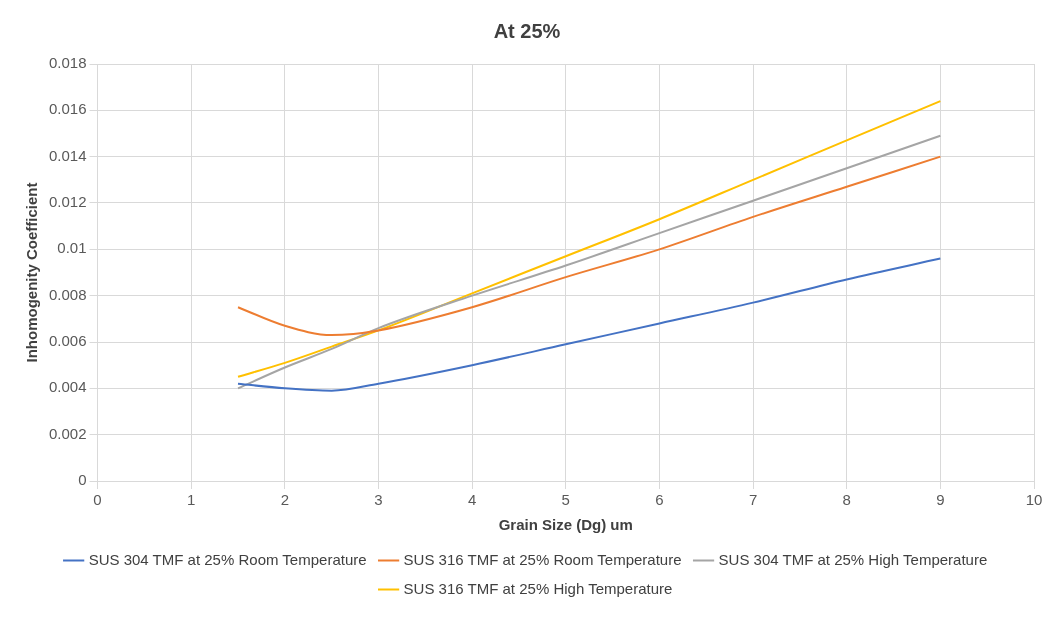 Image resolution: width=1059 pixels, height=617 pixels. I want to click on line-series, so click(589, 324).